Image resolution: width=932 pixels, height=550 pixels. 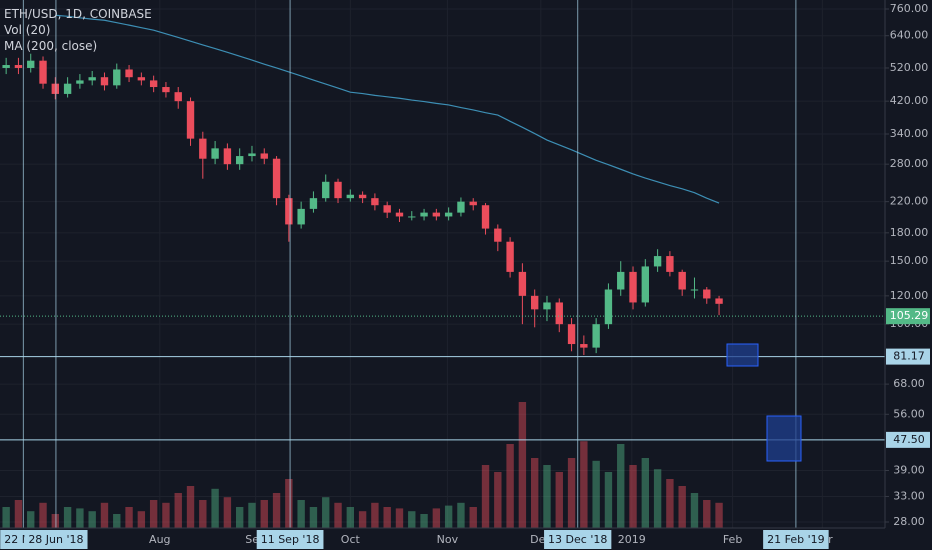 What do you see at coordinates (909, 8) in the screenshot?
I see `y-tick-label: 760.00` at bounding box center [909, 8].